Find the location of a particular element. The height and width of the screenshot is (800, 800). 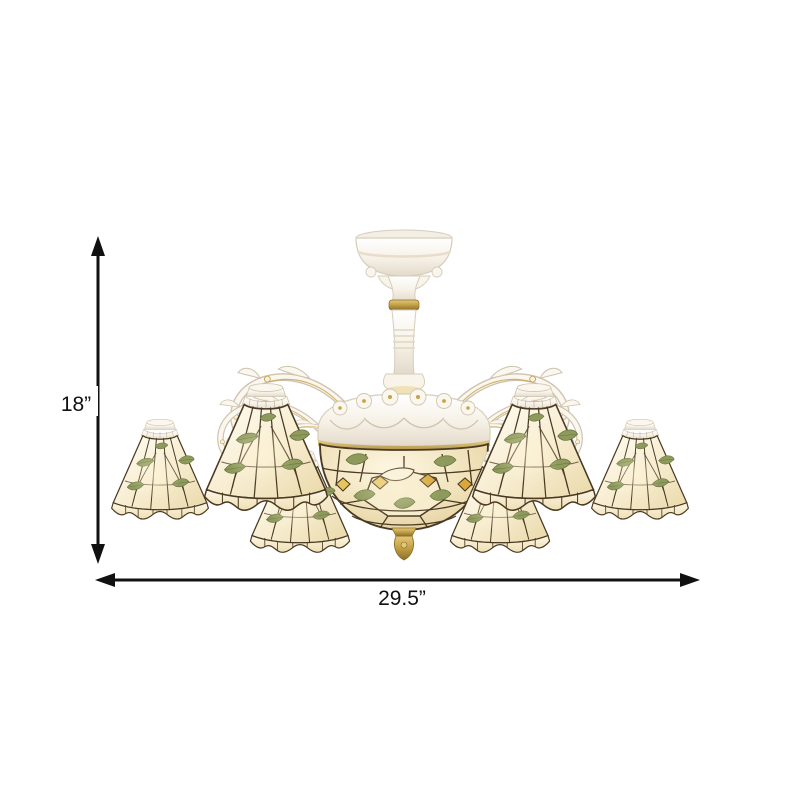

height-arrow-top is located at coordinates (98, 246).